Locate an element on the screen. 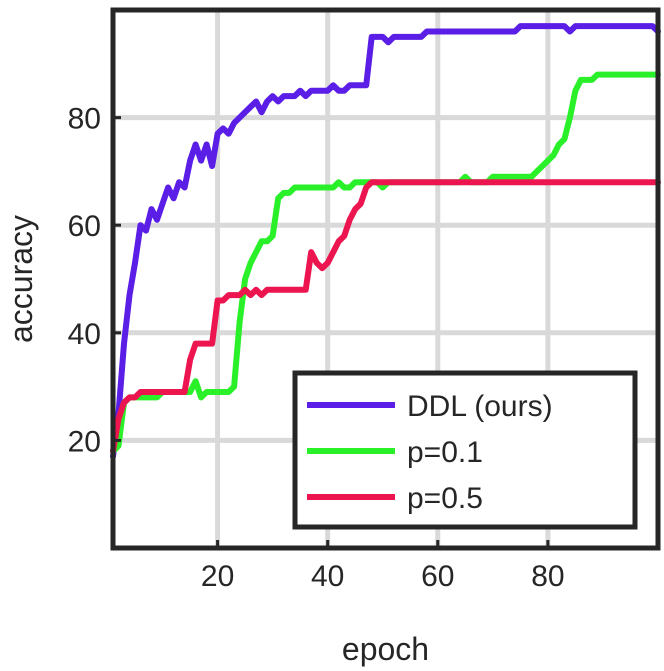  legend-label-p05: p=0.5 is located at coordinates (445, 498).